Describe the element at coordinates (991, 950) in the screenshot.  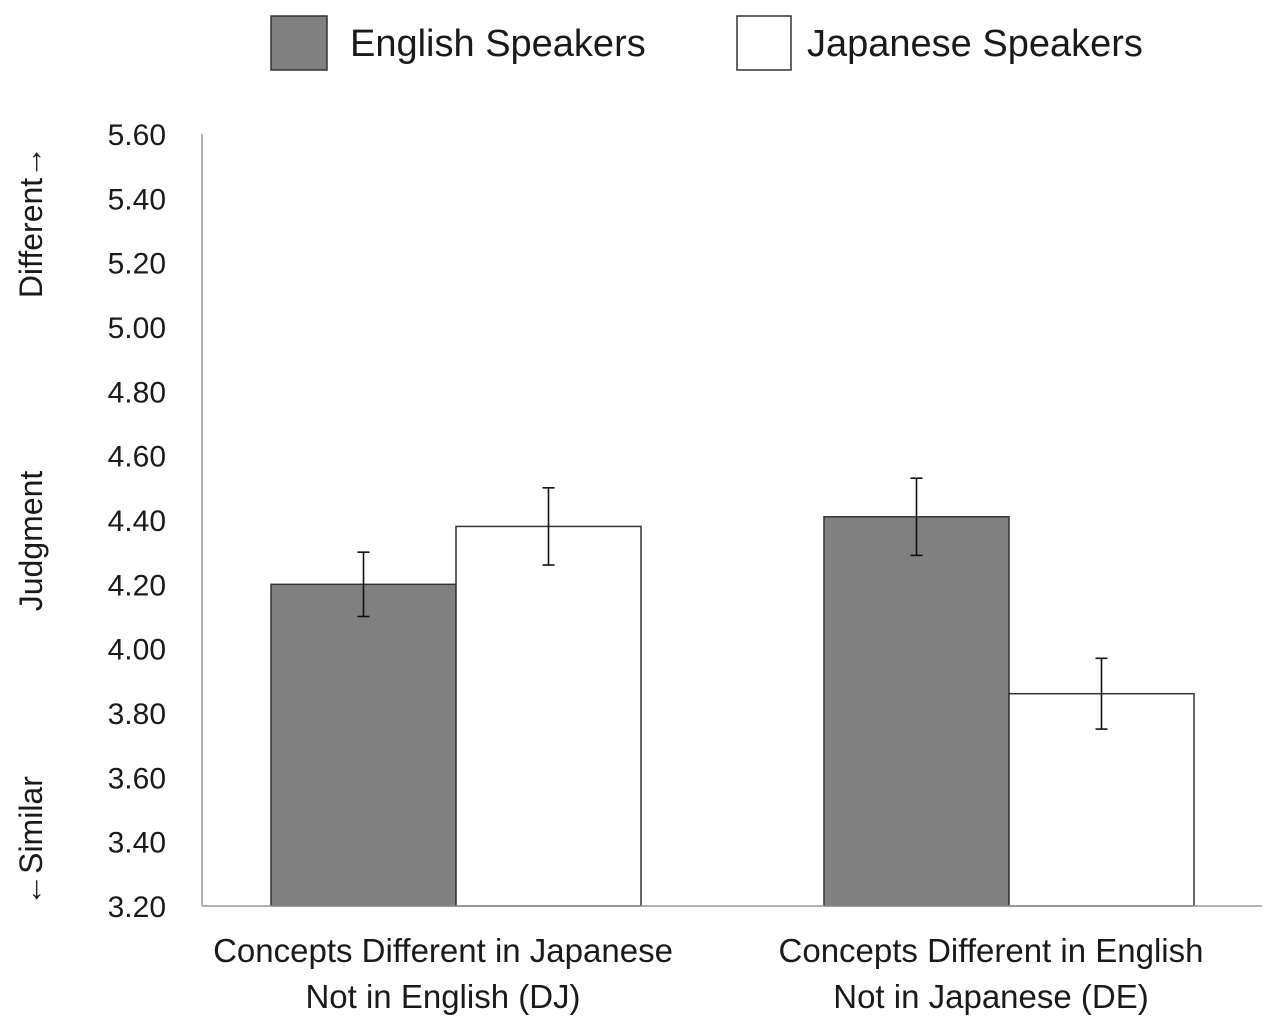
I see `x-category-label: Concepts Different in English` at that location.